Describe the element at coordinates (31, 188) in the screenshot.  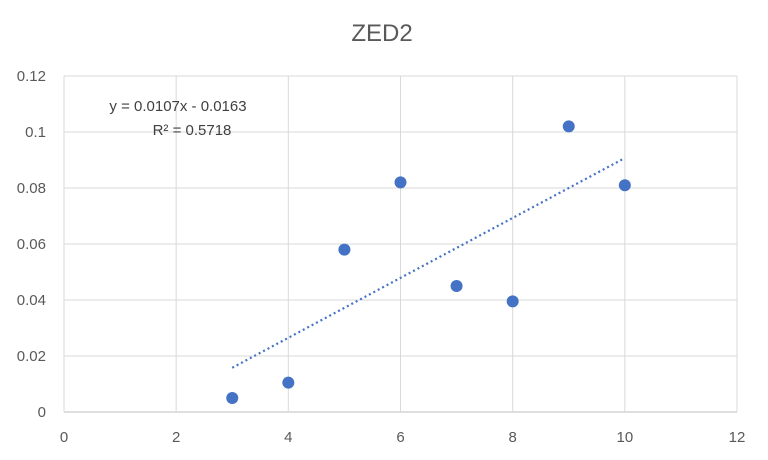
I see `y-tick-label: 0.08` at that location.